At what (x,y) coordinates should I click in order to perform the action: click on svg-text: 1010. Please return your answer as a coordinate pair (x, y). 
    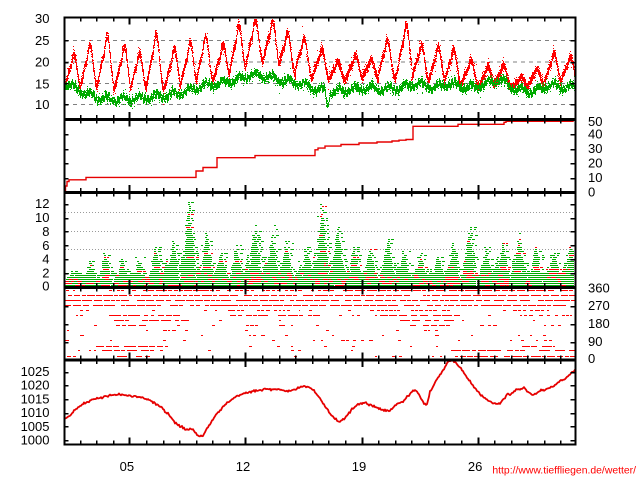
    Looking at the image, I should click on (35, 412).